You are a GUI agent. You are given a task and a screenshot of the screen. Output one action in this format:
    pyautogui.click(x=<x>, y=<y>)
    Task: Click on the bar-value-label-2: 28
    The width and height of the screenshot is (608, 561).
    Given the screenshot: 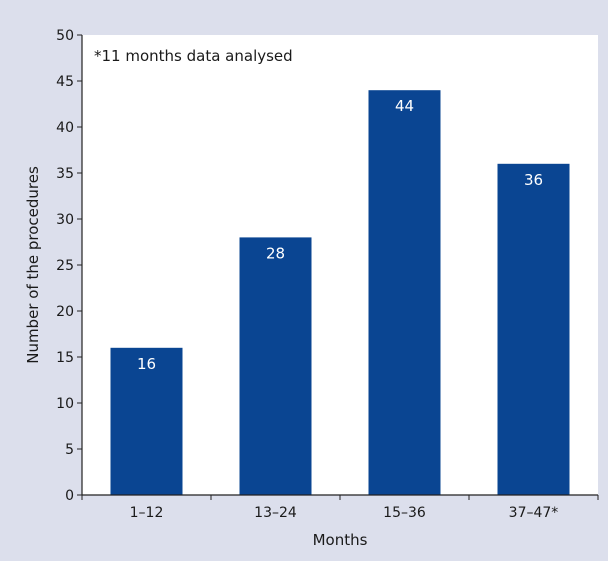 What is the action you would take?
    pyautogui.click(x=275, y=253)
    